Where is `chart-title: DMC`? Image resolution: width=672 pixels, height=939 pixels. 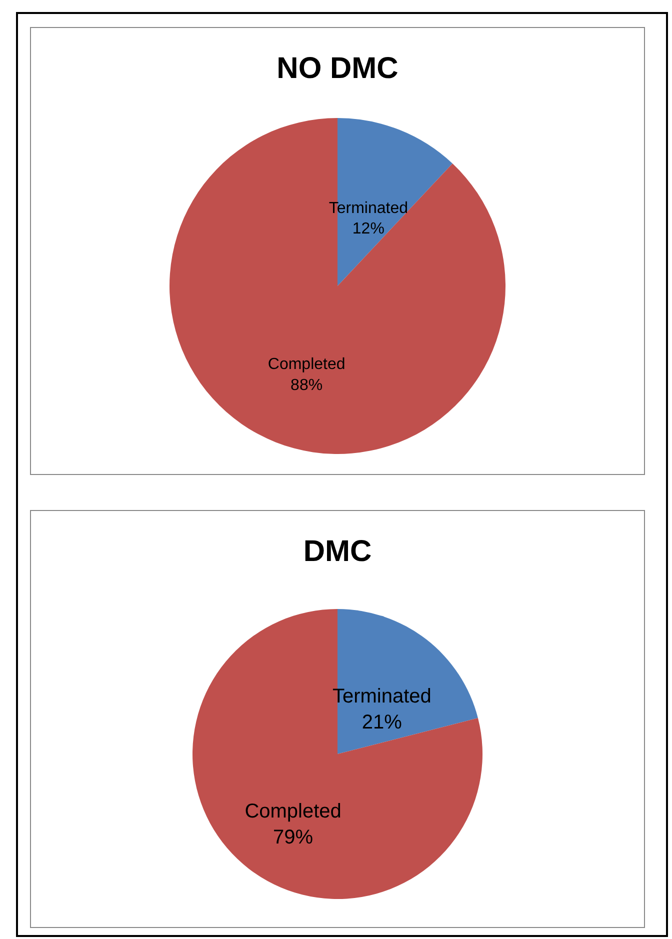 chart-title: DMC is located at coordinates (337, 551).